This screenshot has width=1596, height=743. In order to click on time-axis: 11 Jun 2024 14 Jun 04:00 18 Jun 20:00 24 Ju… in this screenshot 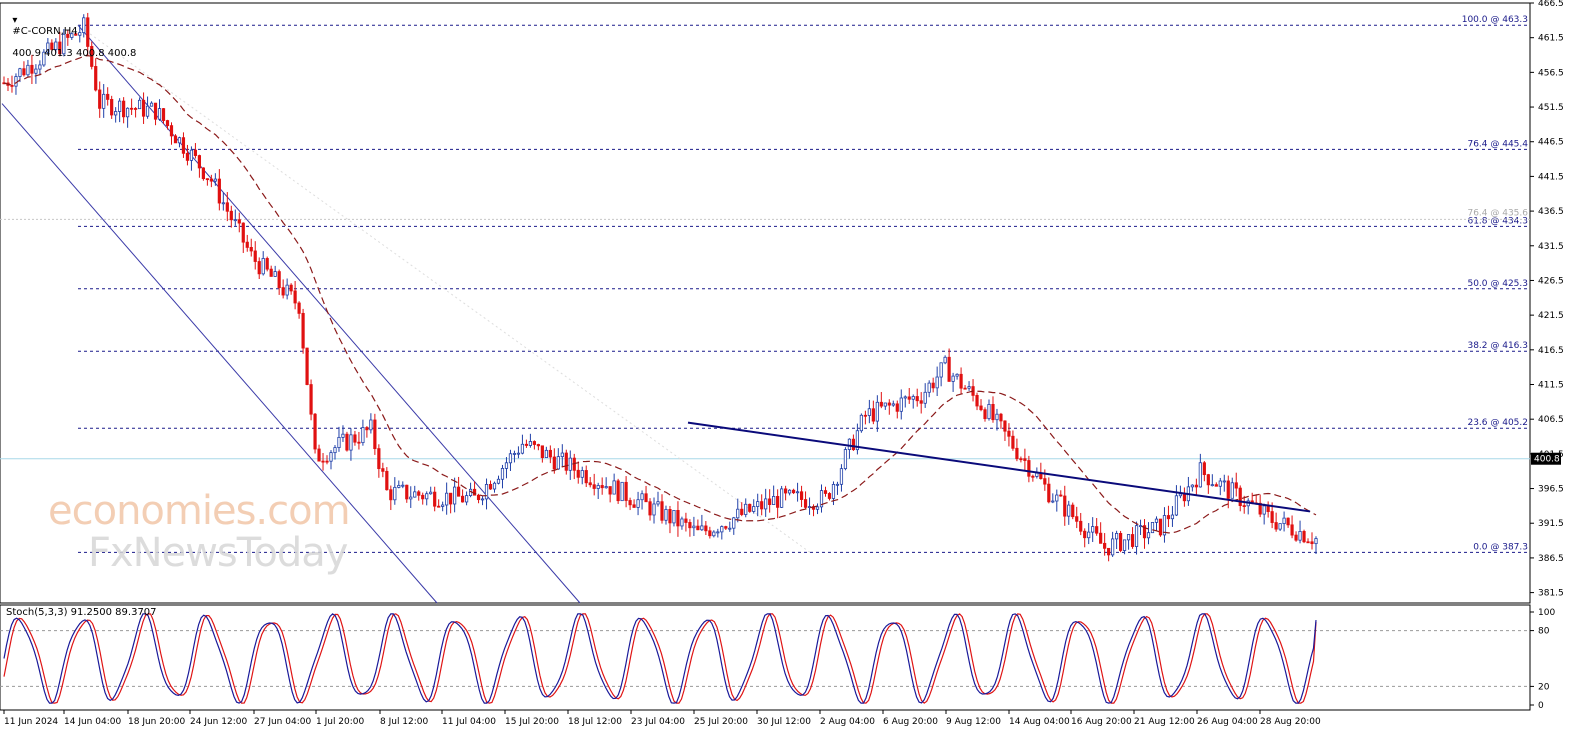, I will do `click(662, 718)`.